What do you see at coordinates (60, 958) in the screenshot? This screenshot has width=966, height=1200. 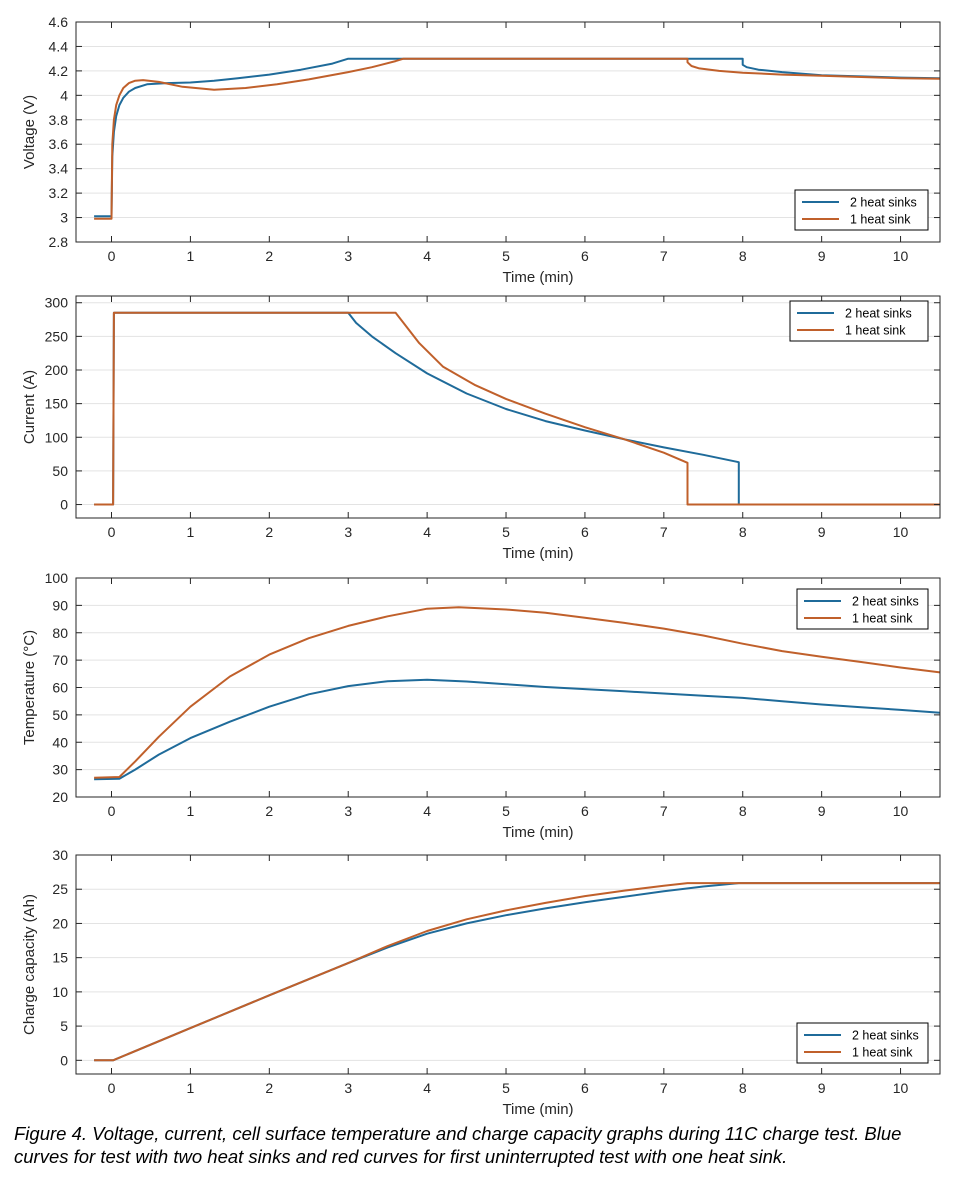 I see `y-tick-label: 15` at bounding box center [60, 958].